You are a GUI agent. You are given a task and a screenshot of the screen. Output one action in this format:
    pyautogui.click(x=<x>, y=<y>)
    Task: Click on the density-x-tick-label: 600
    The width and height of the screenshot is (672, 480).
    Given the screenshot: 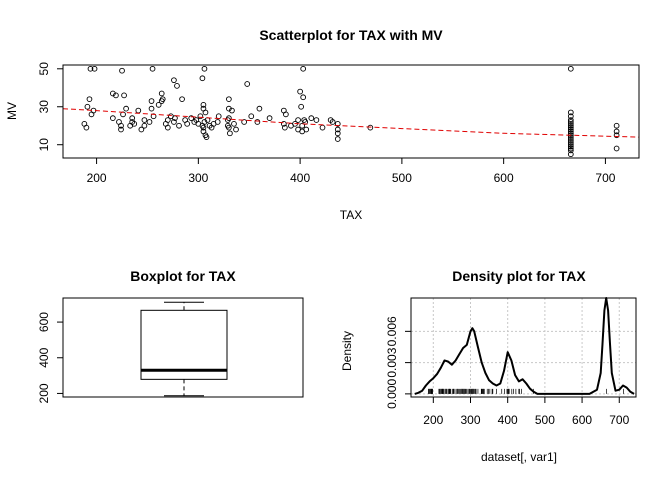 What is the action you would take?
    pyautogui.click(x=582, y=420)
    